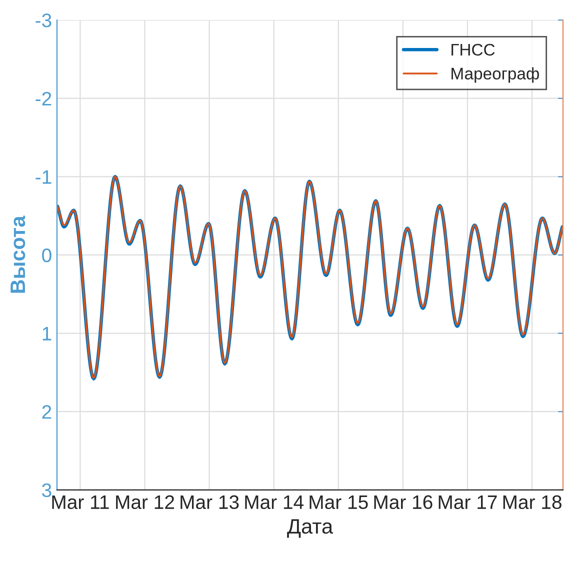  What do you see at coordinates (495, 75) in the screenshot?
I see `legend-label: Мареограф` at bounding box center [495, 75].